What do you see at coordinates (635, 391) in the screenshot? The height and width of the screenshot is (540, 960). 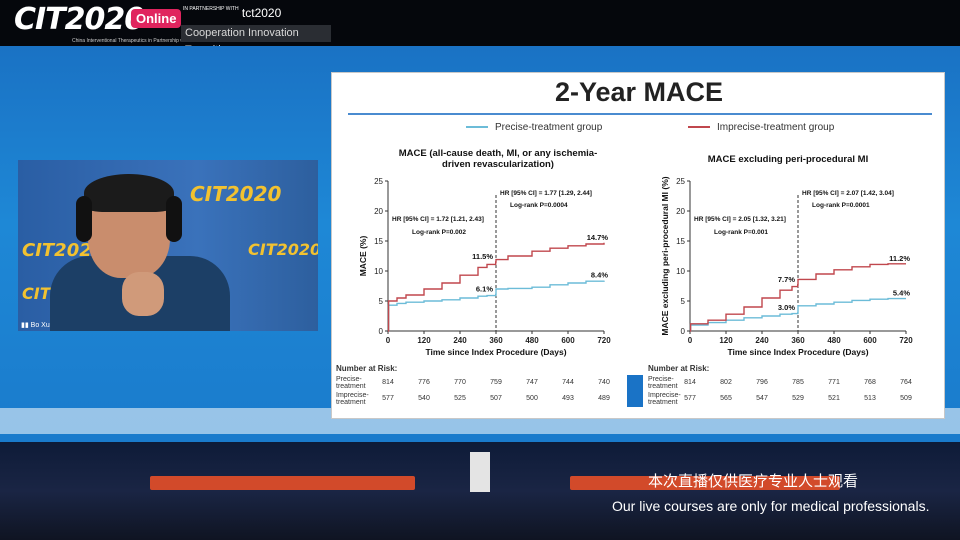 I see `slide-blue-band` at bounding box center [635, 391].